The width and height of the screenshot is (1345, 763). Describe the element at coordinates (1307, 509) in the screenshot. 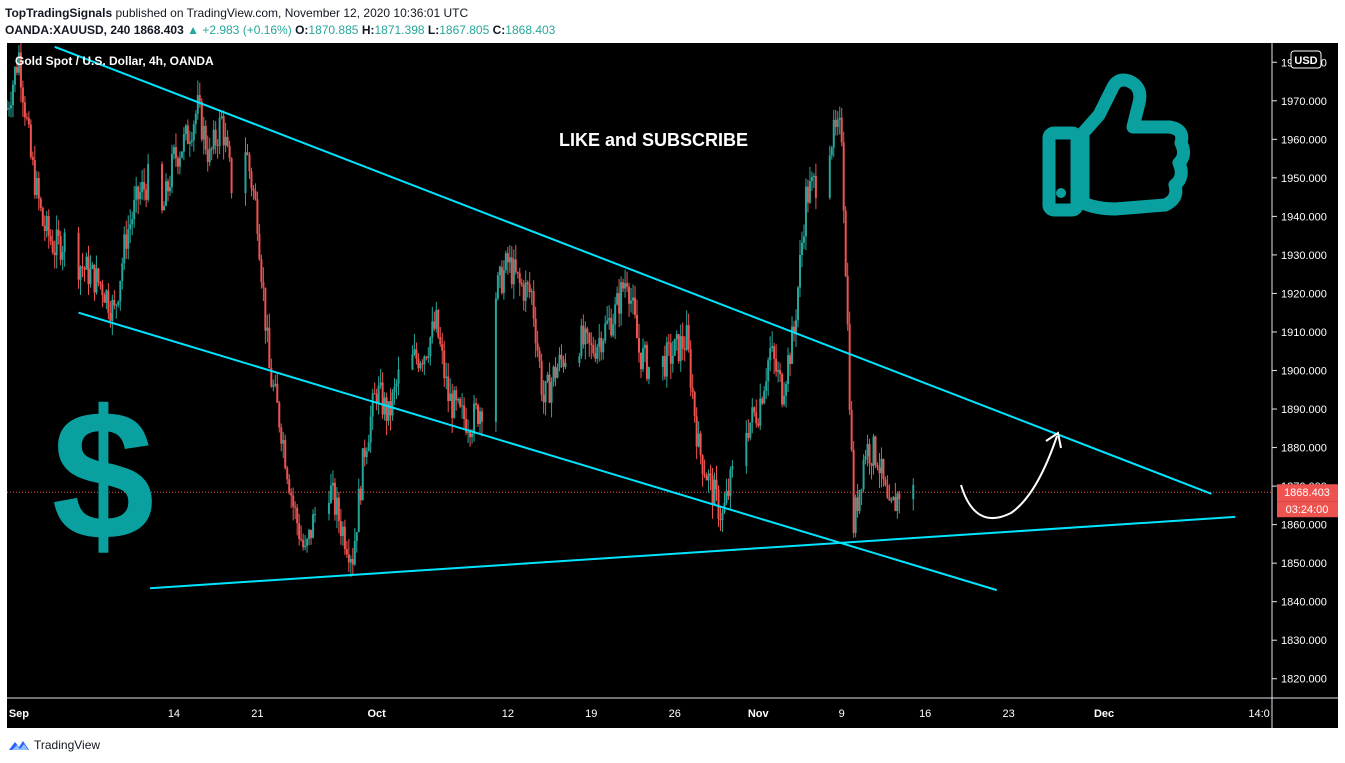

I see `countdown-box` at that location.